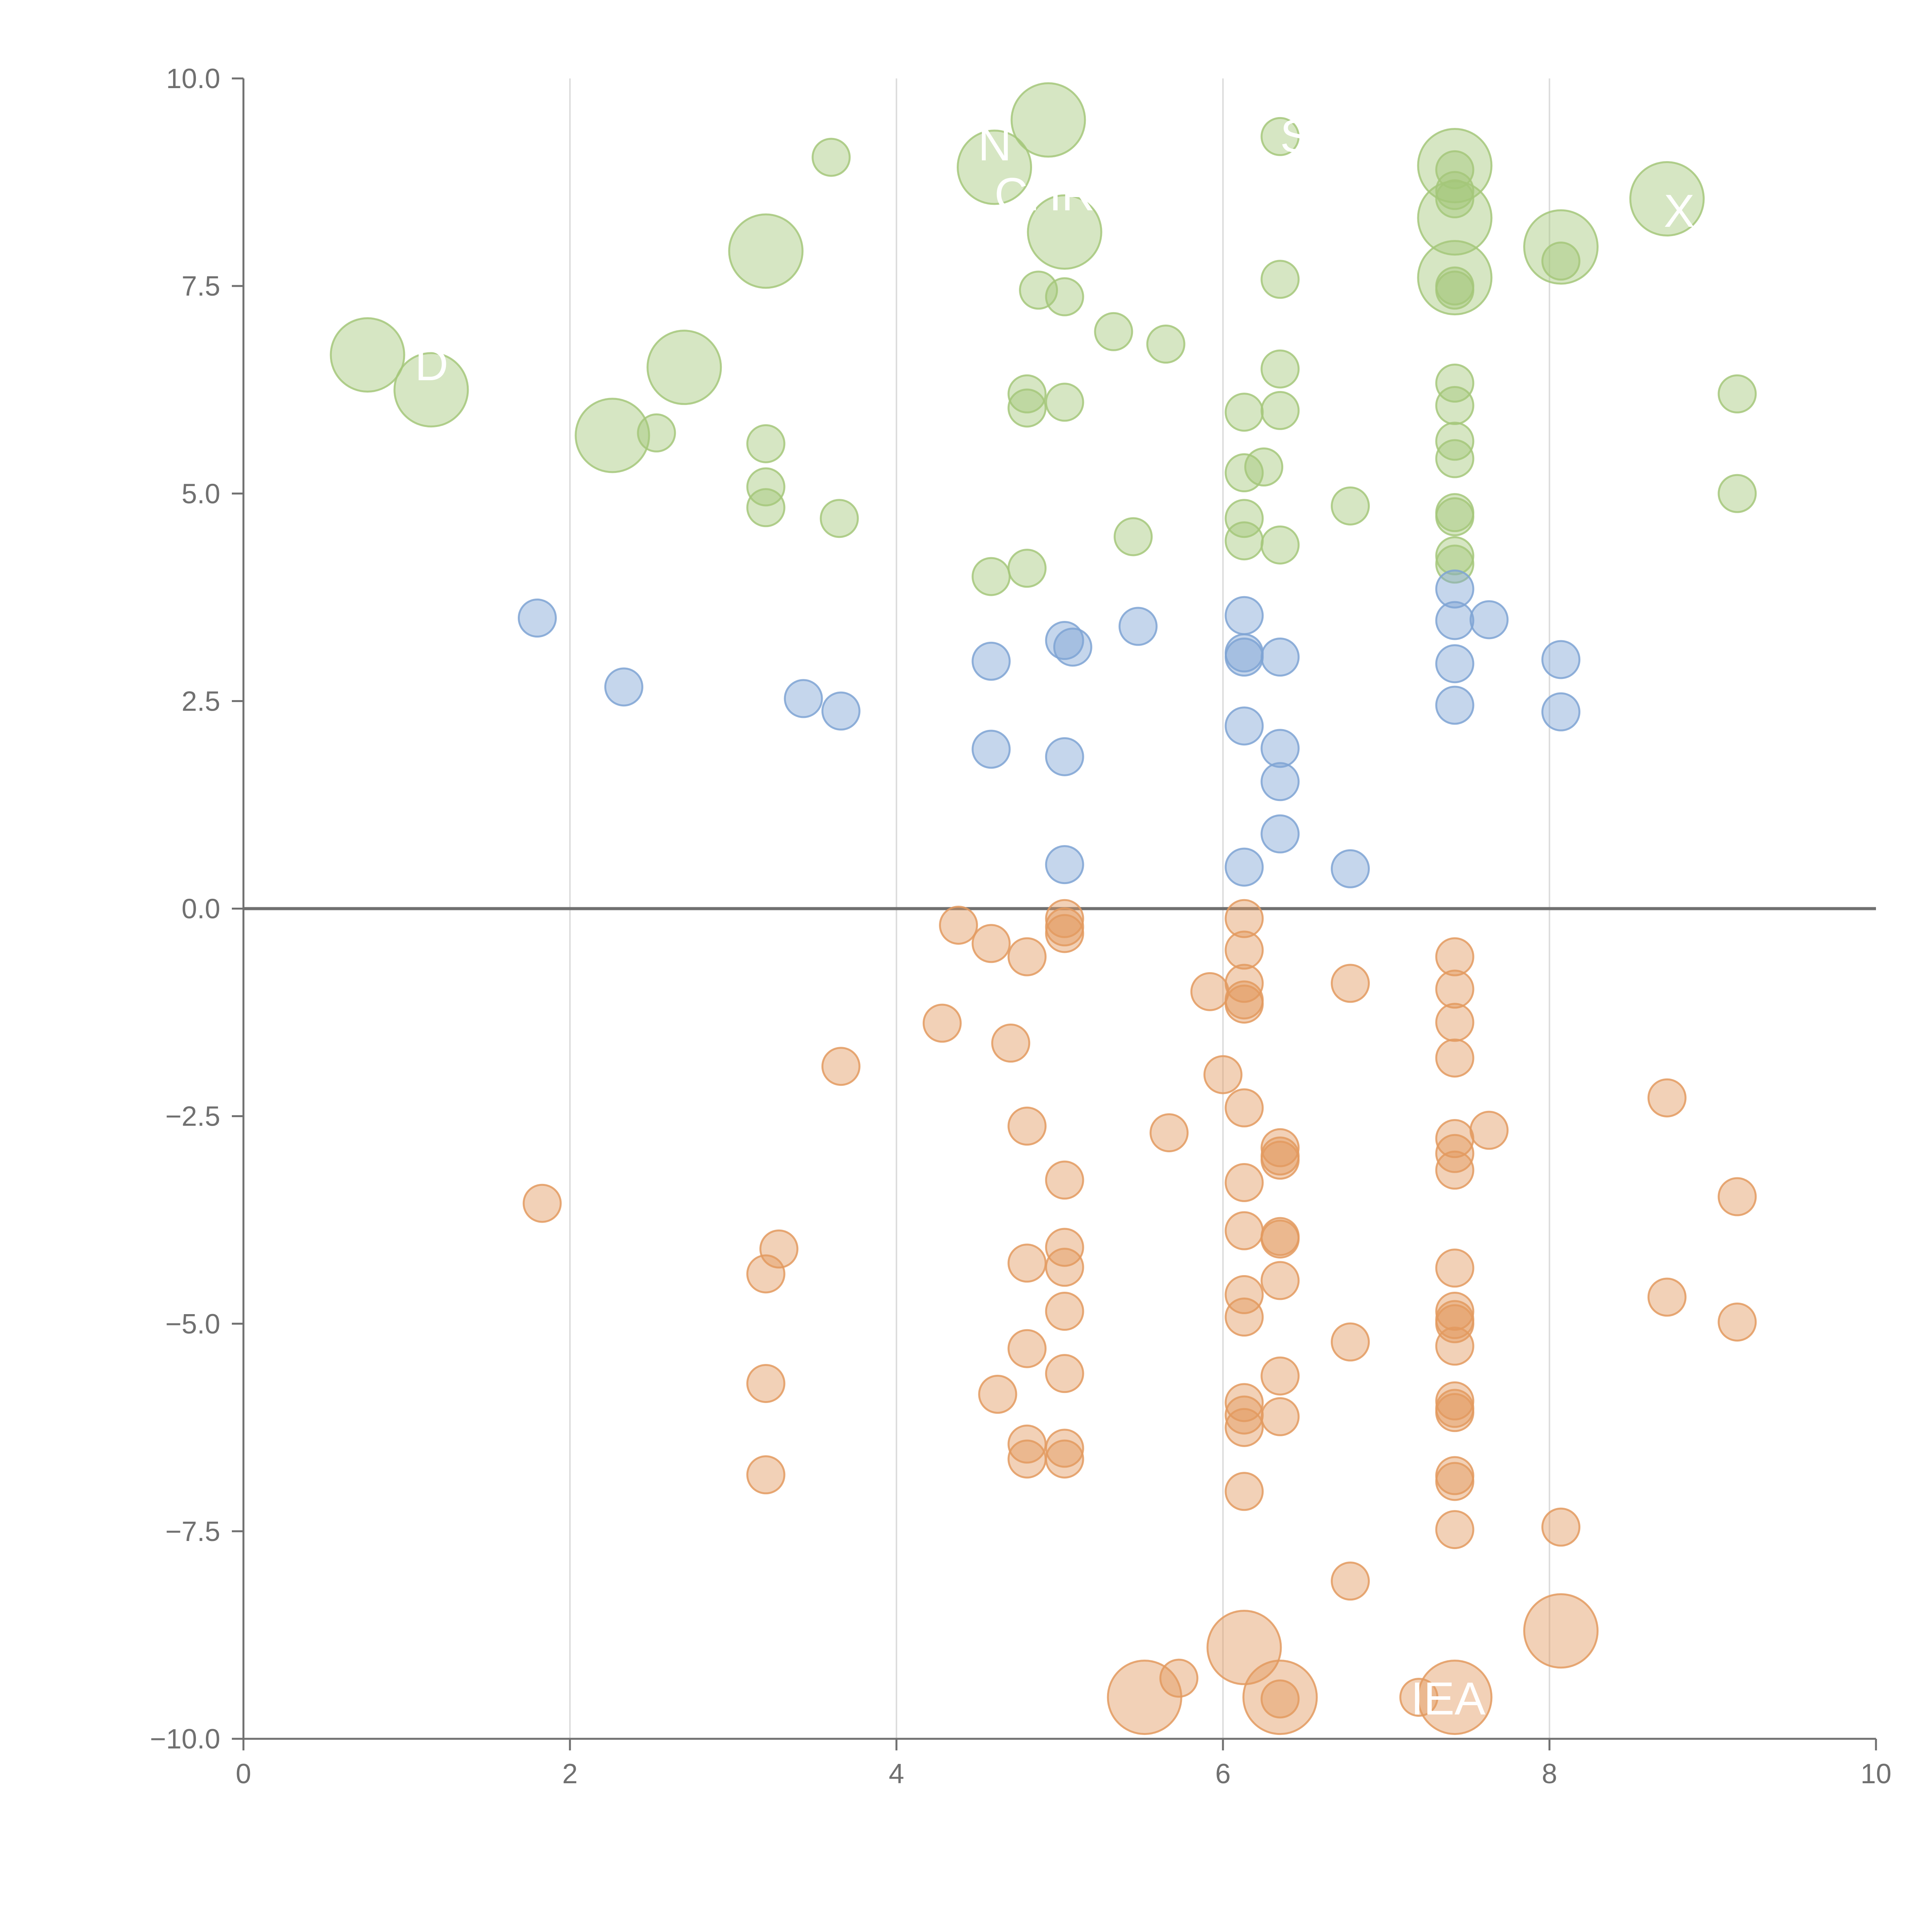 This screenshot has height=1932, width=1932. I want to click on x-tick-label: 6, so click(1223, 1774).